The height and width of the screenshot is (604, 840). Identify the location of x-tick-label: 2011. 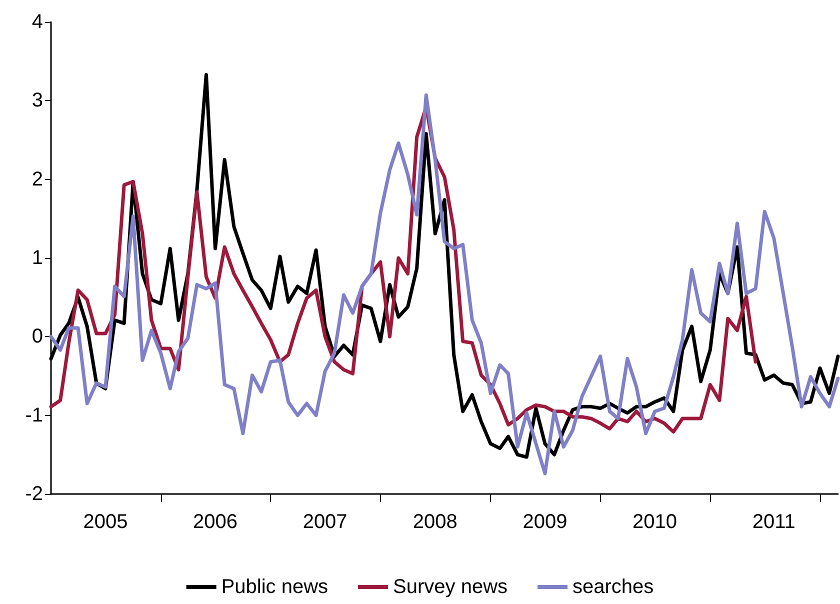
(774, 522).